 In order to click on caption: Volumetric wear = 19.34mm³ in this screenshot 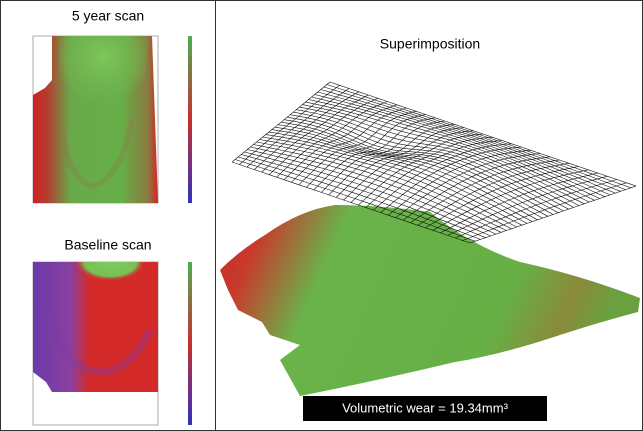, I will do `click(425, 407)`.